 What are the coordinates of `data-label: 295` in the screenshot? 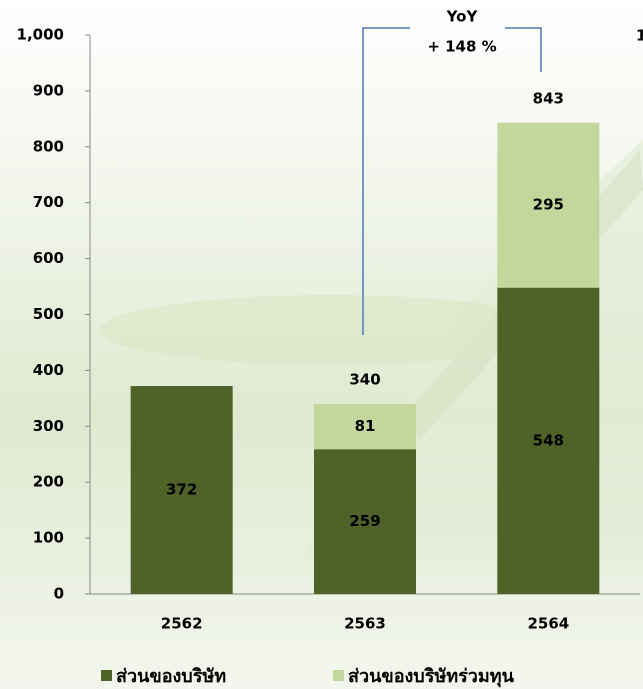 It's located at (548, 205).